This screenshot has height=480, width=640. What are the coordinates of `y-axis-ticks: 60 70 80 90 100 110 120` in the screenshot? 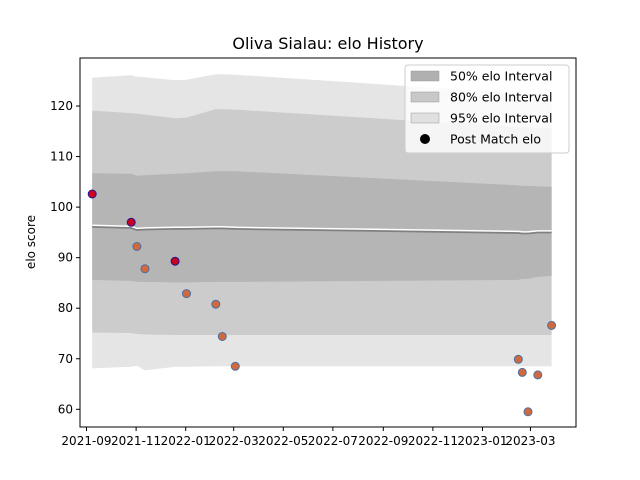 It's located at (65, 257).